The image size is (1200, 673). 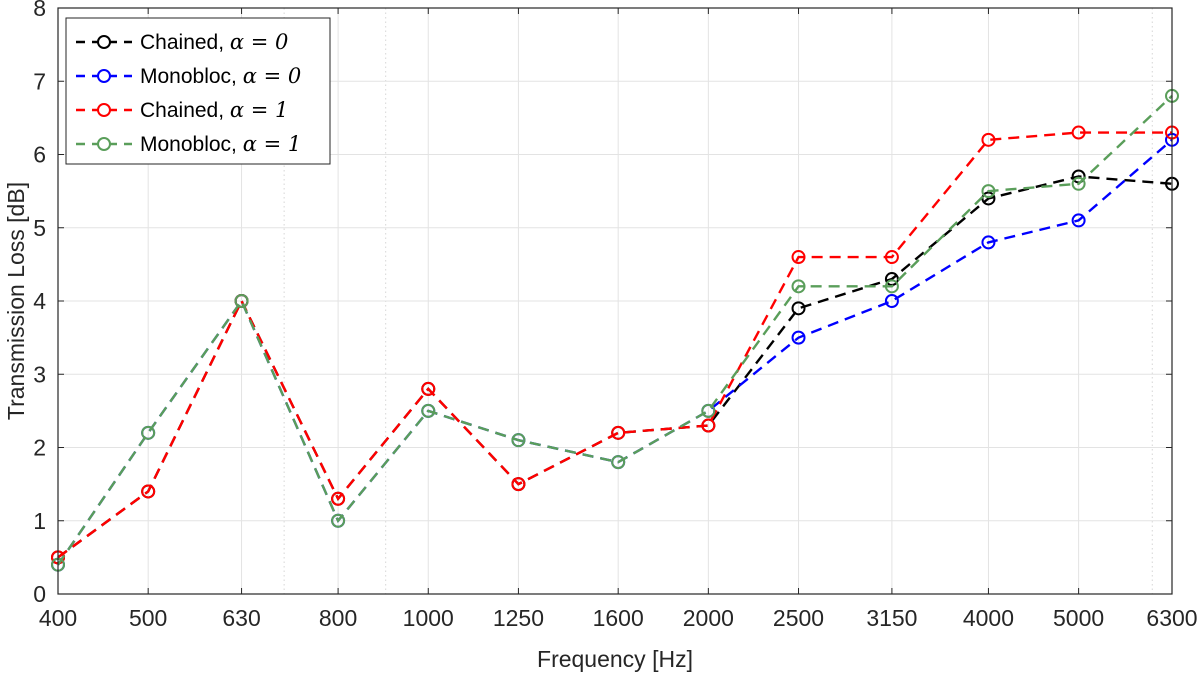 What do you see at coordinates (338, 618) in the screenshot?
I see `x-tick-label: 800` at bounding box center [338, 618].